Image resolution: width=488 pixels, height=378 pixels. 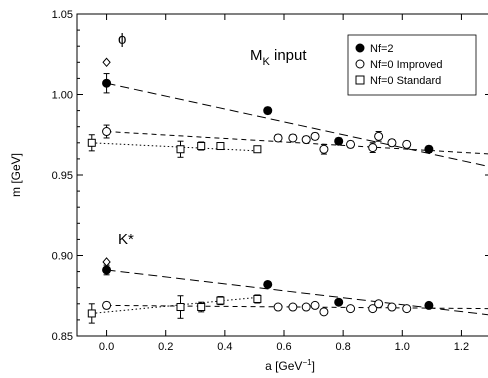 I want to click on x-tick-label: 0.4, so click(x=224, y=347).